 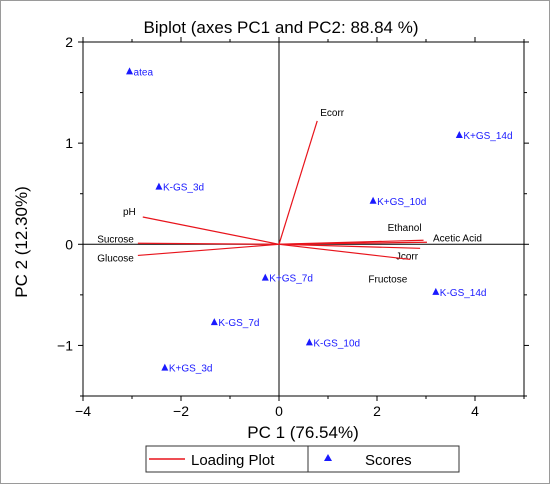 What do you see at coordinates (83, 411) in the screenshot?
I see `x-tick-label: −4` at bounding box center [83, 411].